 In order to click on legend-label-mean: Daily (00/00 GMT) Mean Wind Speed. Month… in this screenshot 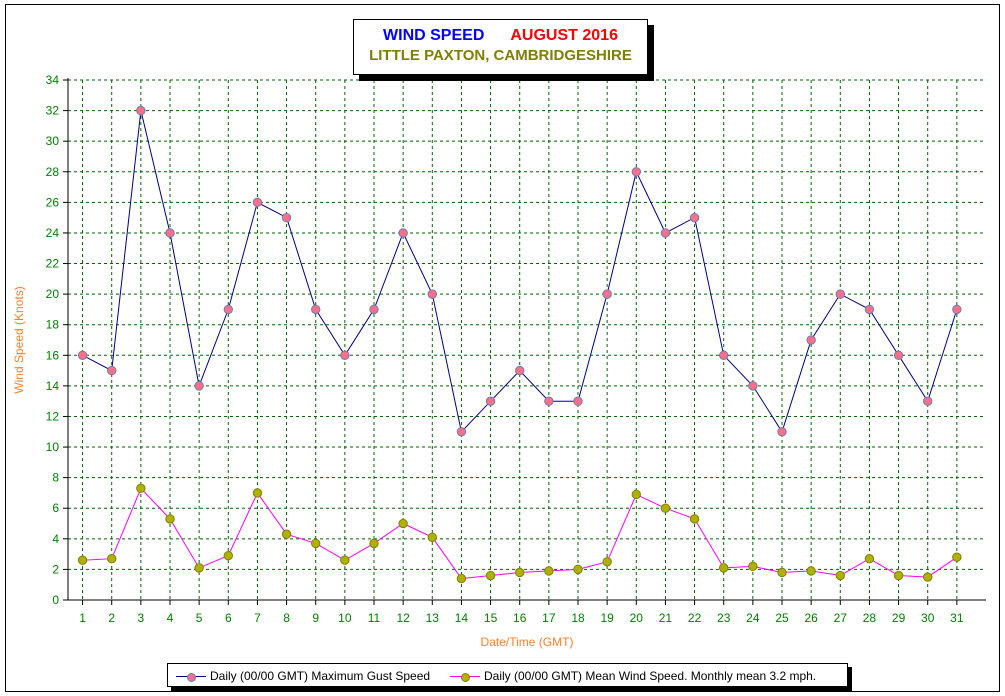, I will do `click(650, 676)`.